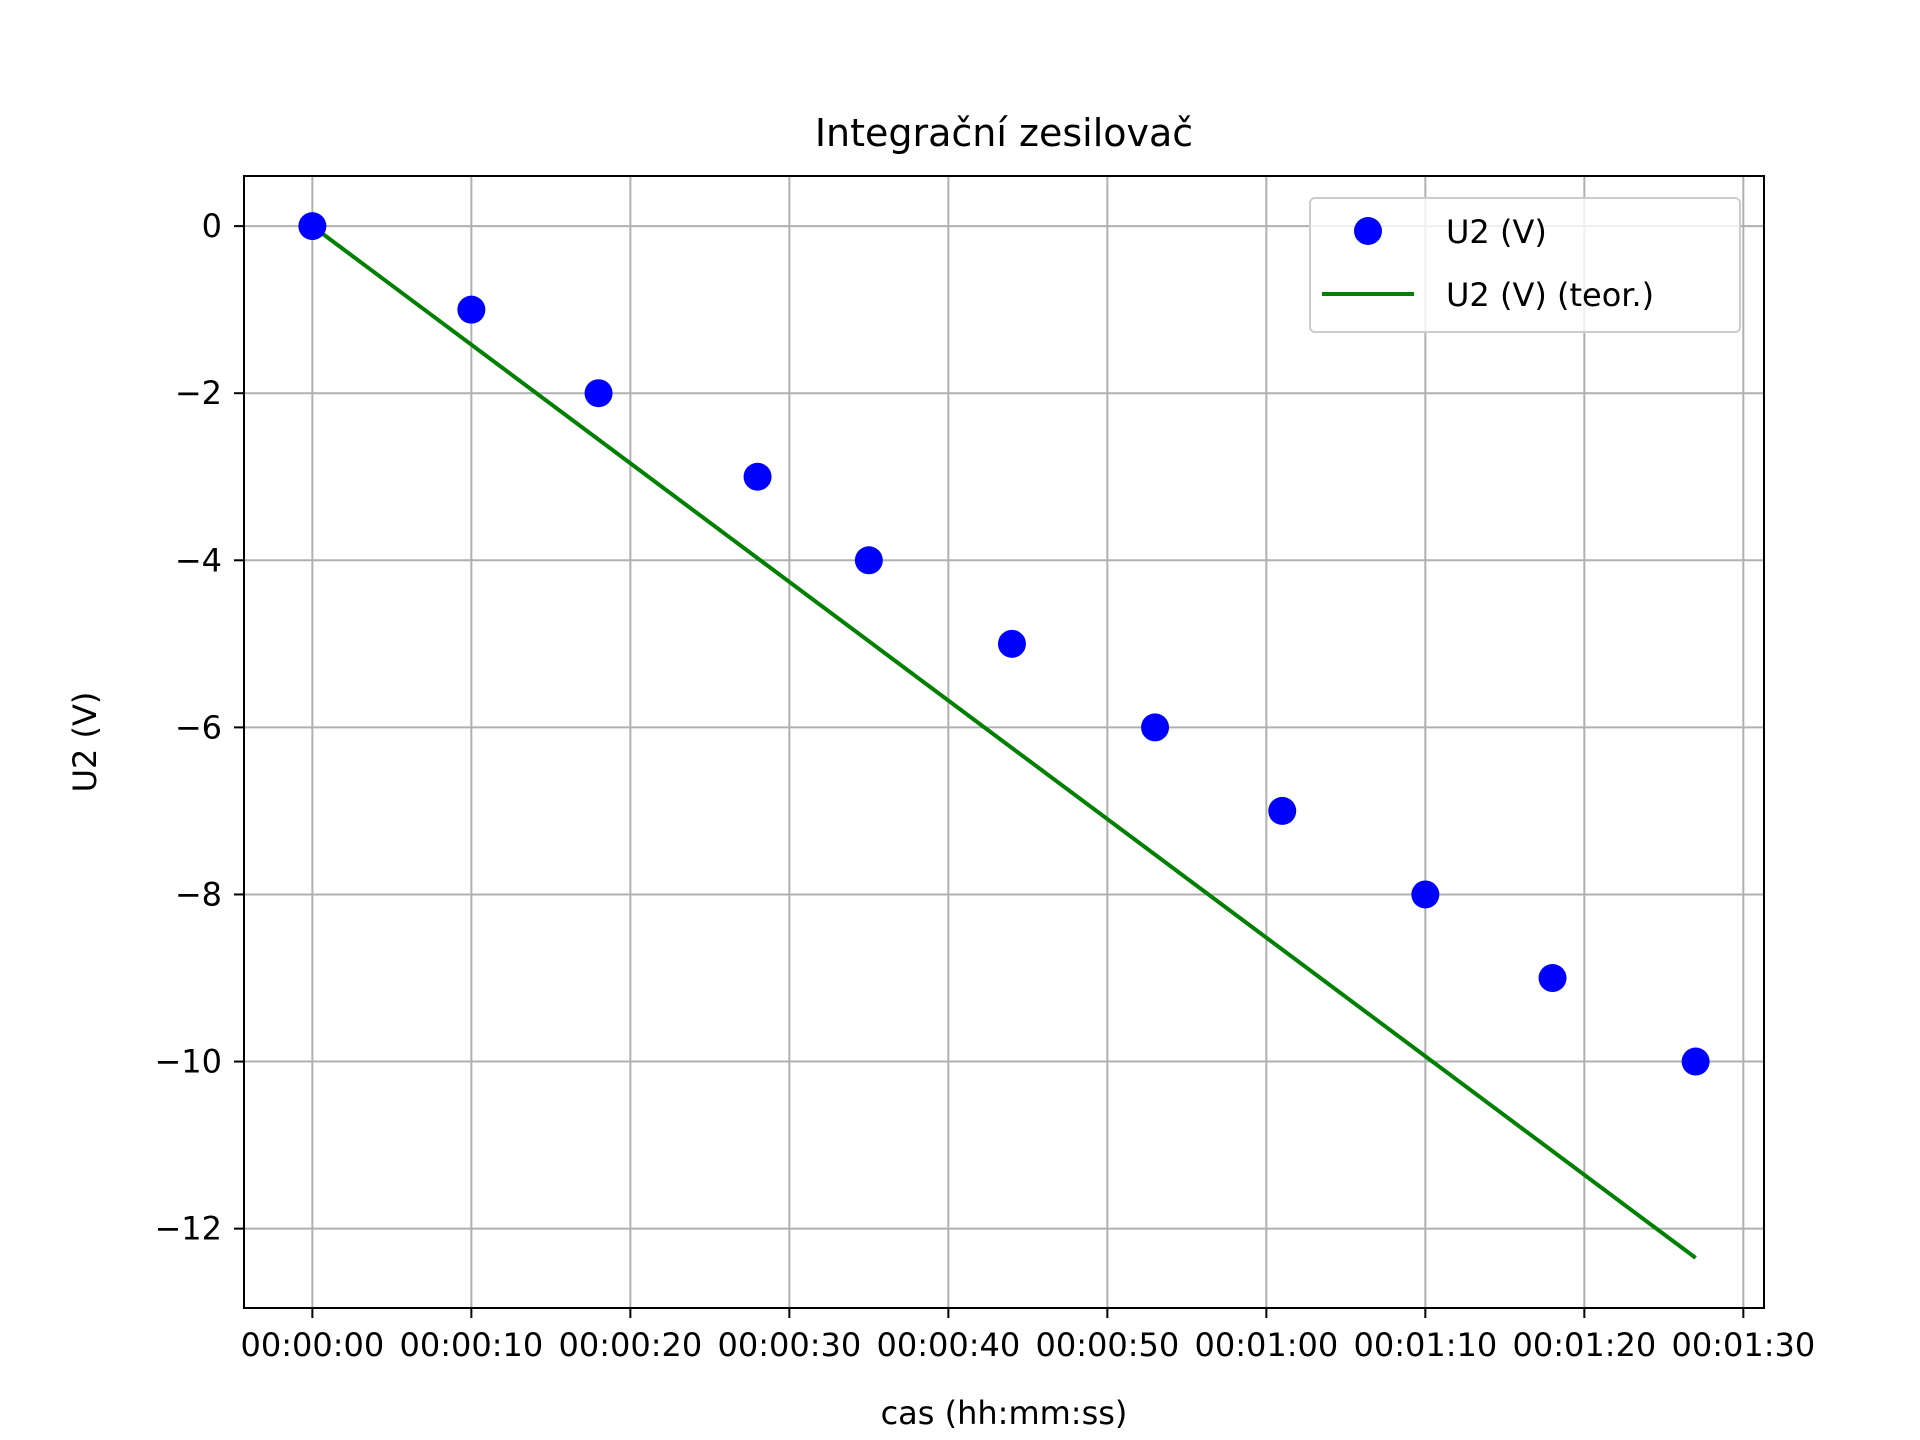 The image size is (1920, 1440). What do you see at coordinates (789, 1345) in the screenshot?
I see `x-tick-label: 00:00:30` at bounding box center [789, 1345].